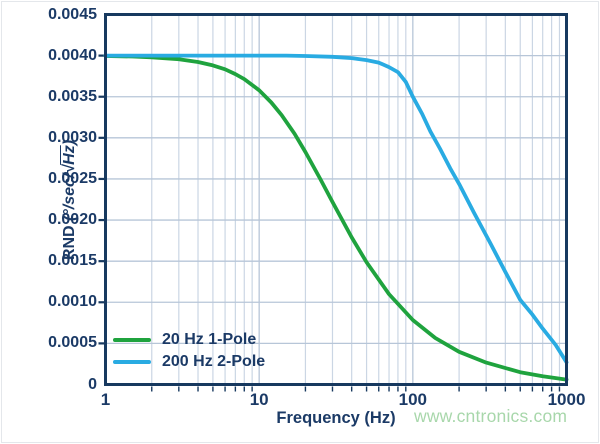 The height and width of the screenshot is (444, 600). Describe the element at coordinates (566, 399) in the screenshot. I see `x-tick-label: 1000` at that location.